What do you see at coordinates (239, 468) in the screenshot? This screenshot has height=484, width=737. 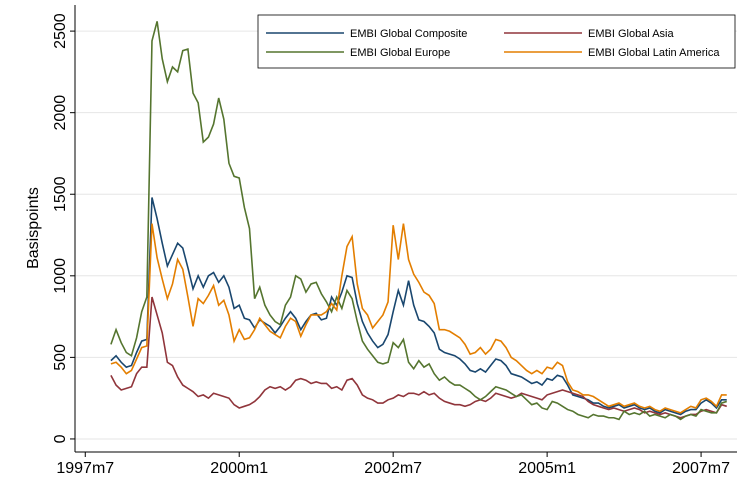 I see `x-tick-label: 2000m1` at bounding box center [239, 468].